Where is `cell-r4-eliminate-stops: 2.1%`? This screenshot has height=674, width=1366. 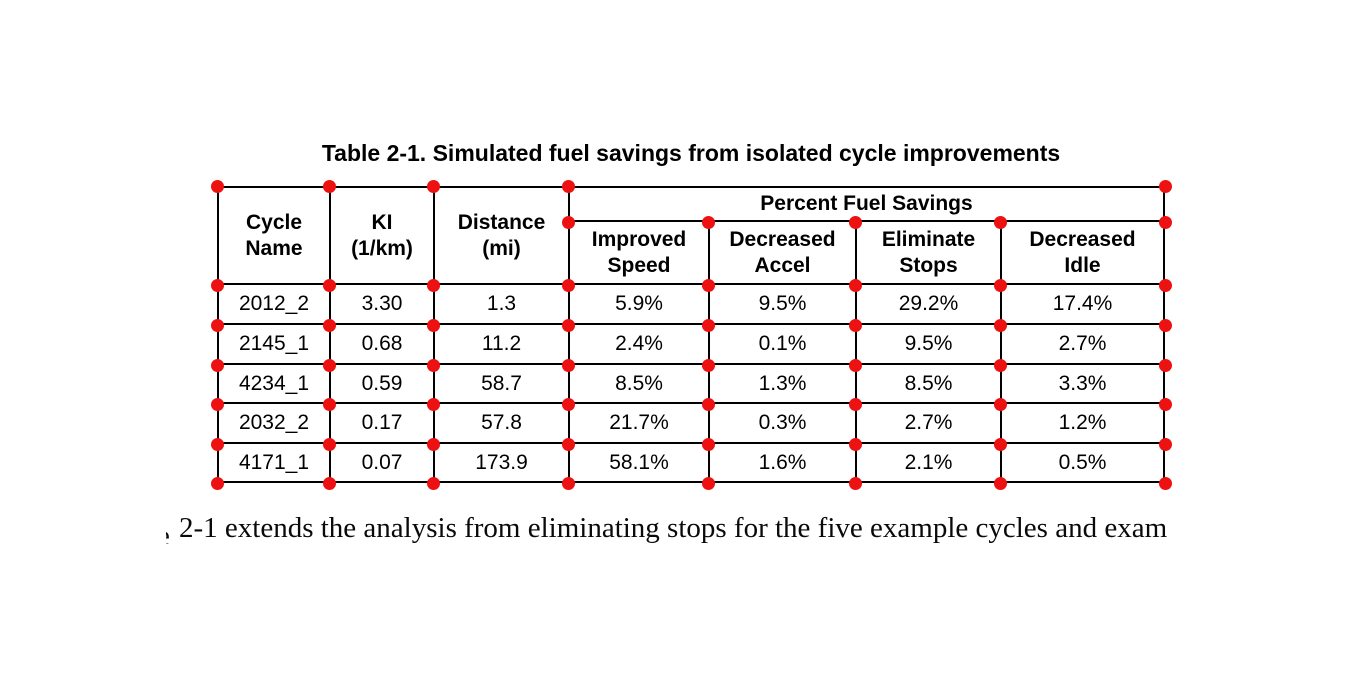 cell-r4-eliminate-stops: 2.1% is located at coordinates (929, 462).